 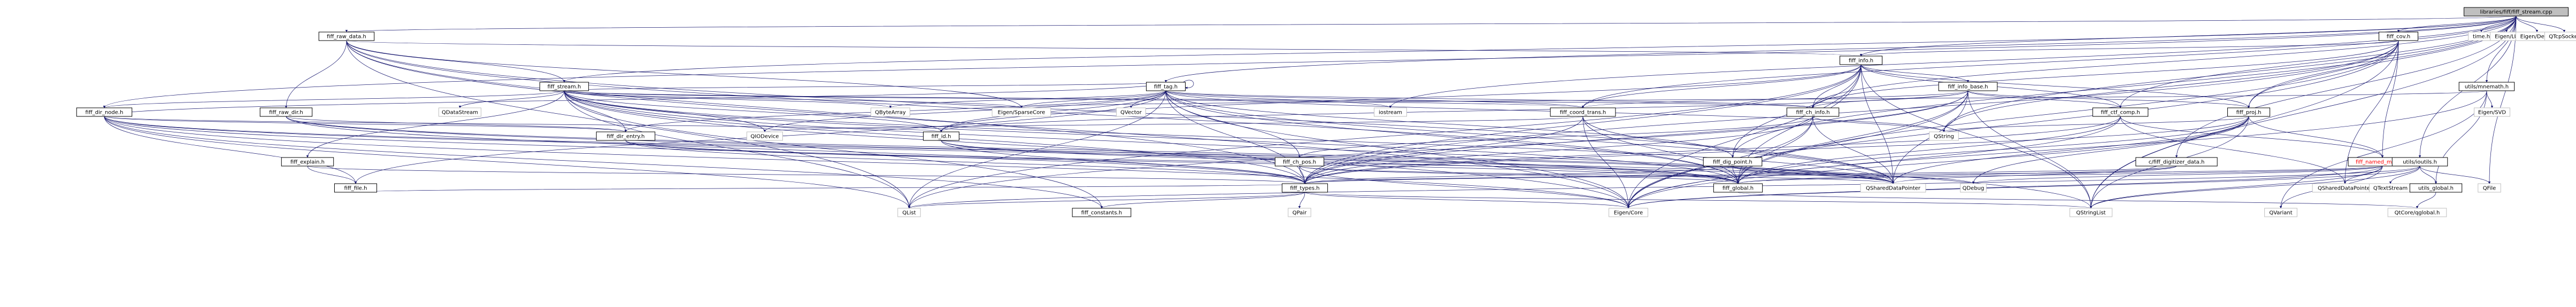 I want to click on node-fiff-types-h: fiff_types.h, so click(x=1304, y=188).